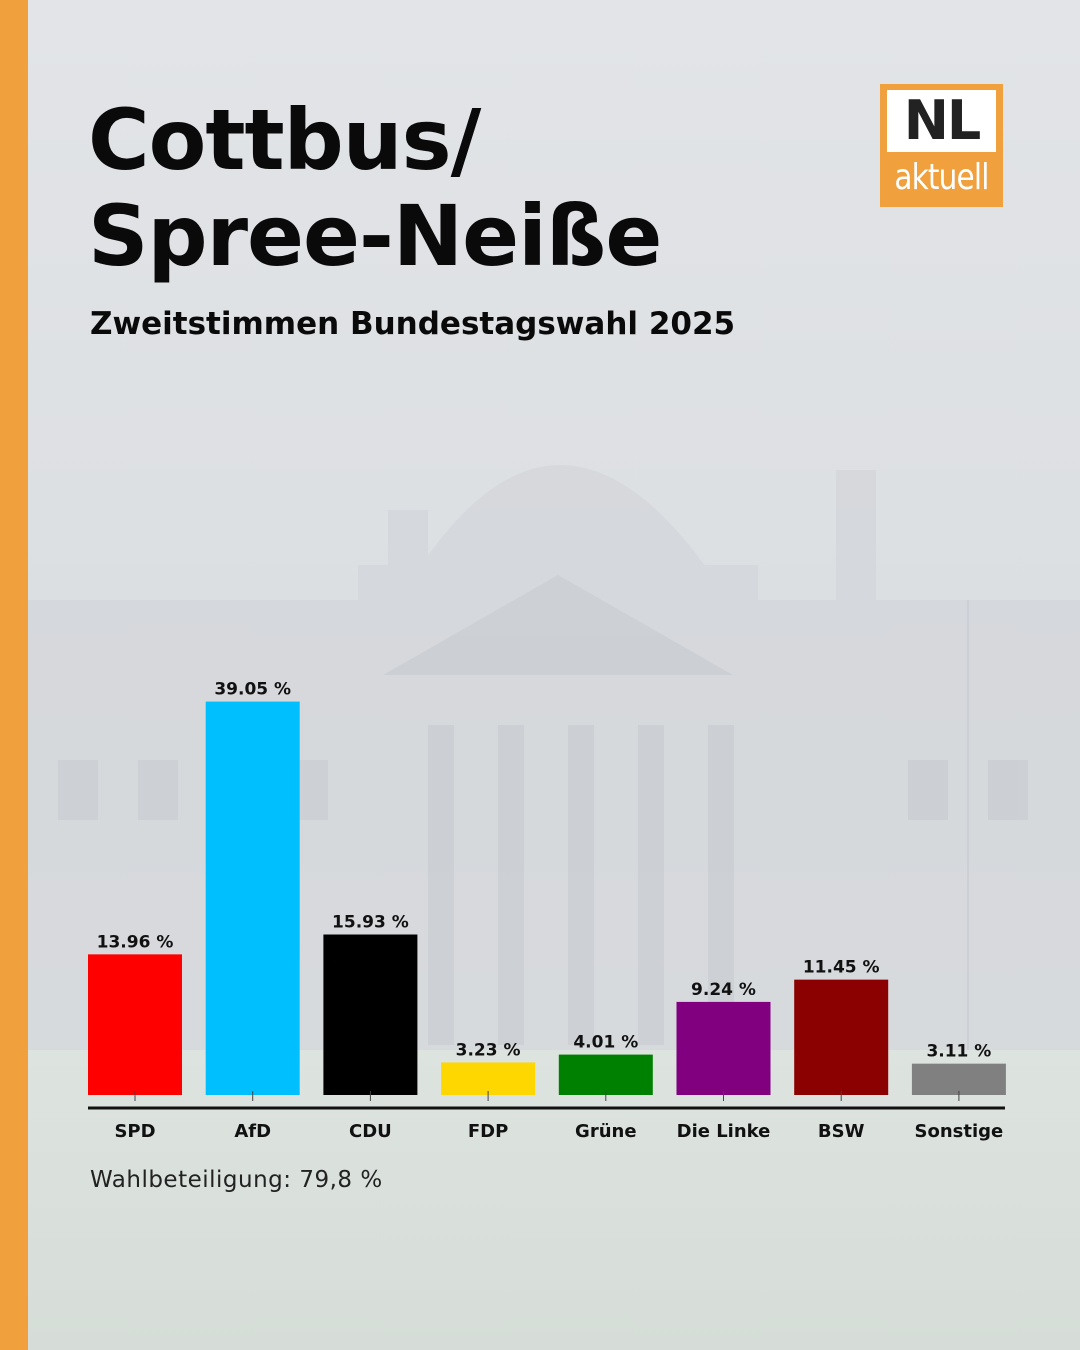 The width and height of the screenshot is (1080, 1350). What do you see at coordinates (841, 1131) in the screenshot?
I see `category-label-bsw: BSW` at bounding box center [841, 1131].